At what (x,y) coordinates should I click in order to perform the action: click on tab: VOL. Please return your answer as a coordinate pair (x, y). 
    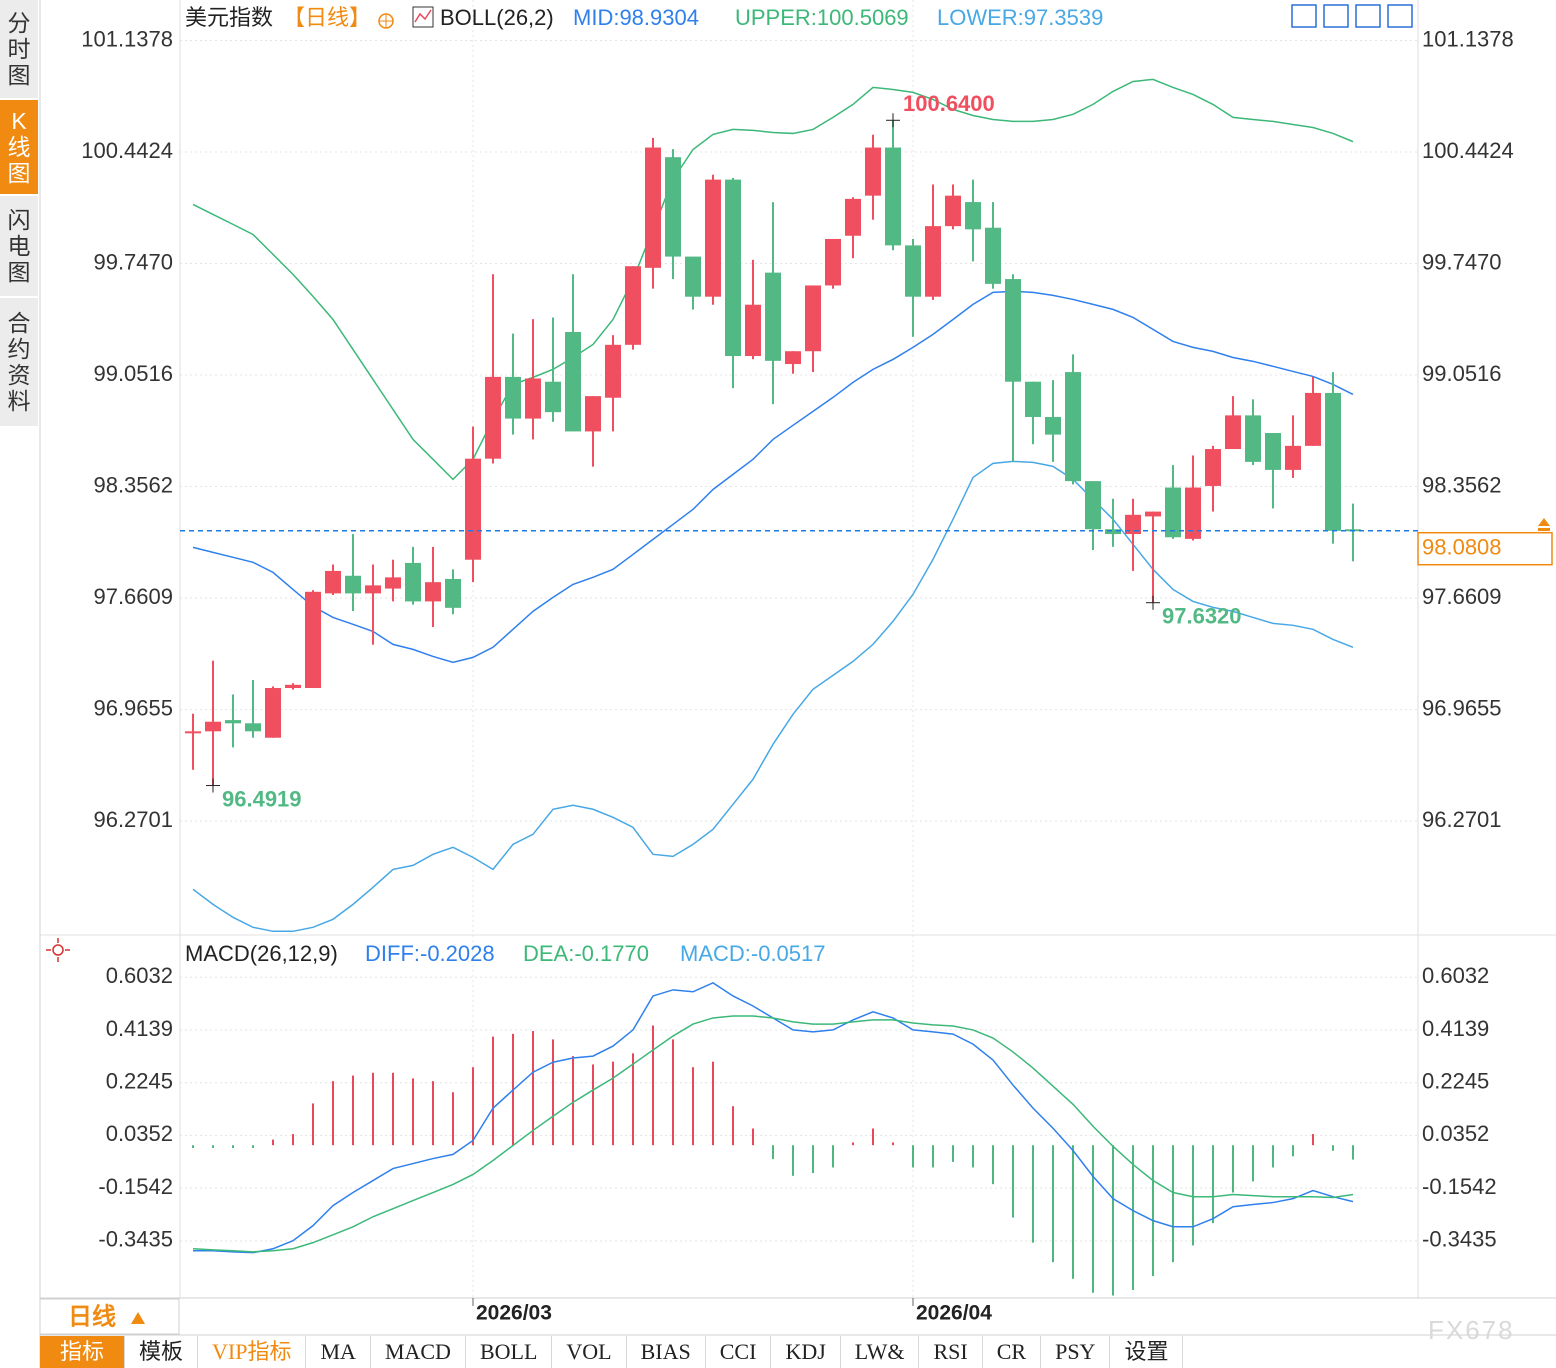
    Looking at the image, I should click on (589, 1352).